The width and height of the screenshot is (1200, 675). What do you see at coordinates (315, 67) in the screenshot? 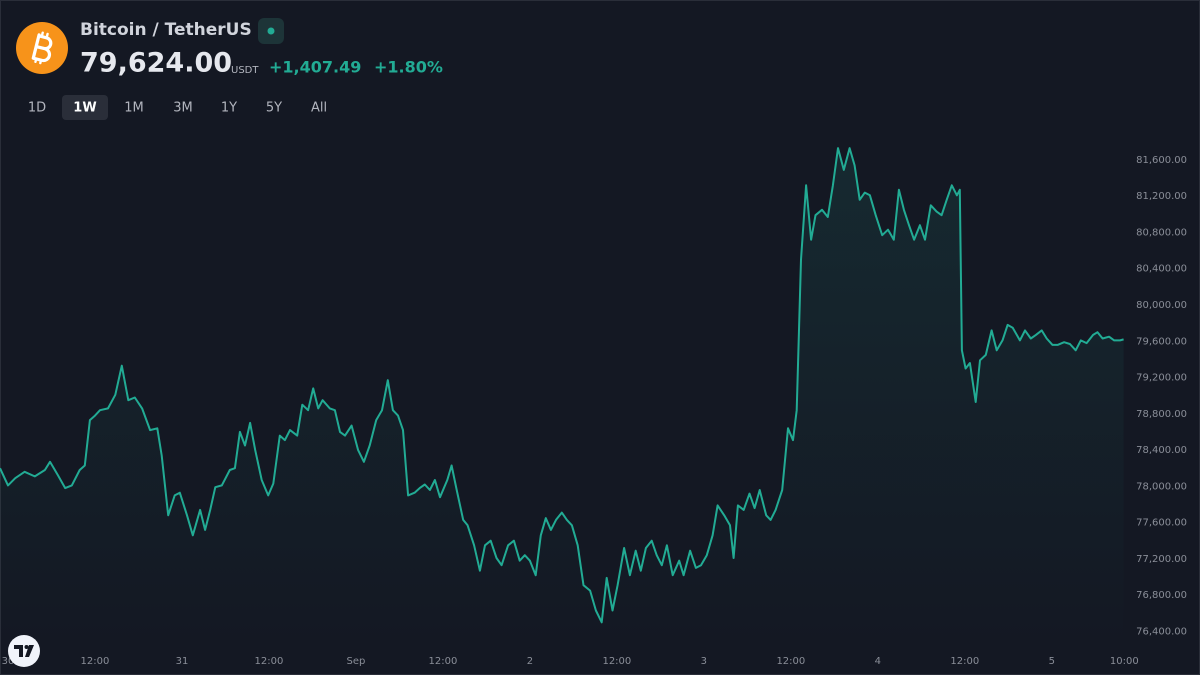
I see `price-change: +1,407.49` at bounding box center [315, 67].